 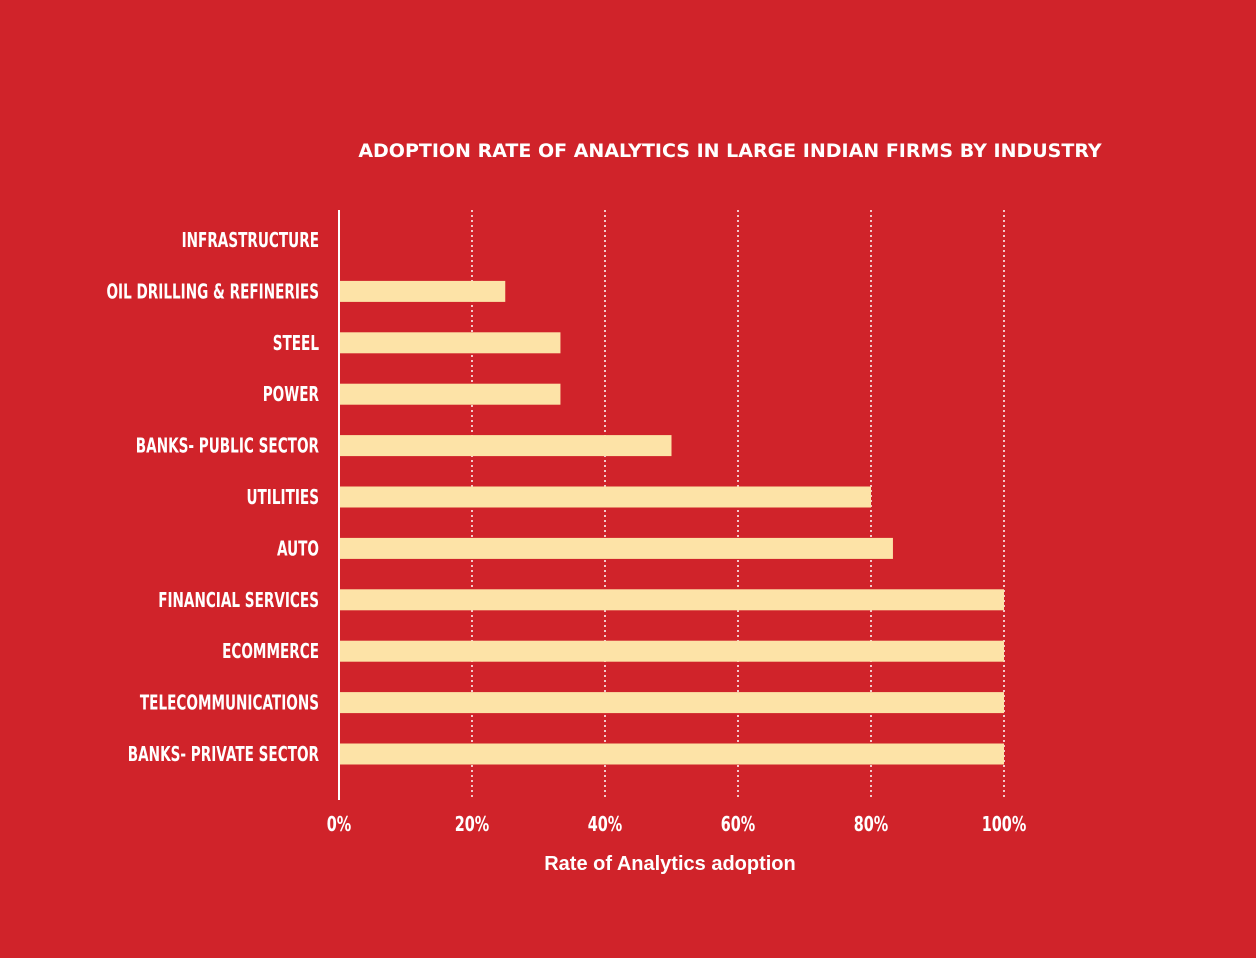 What do you see at coordinates (229, 703) in the screenshot?
I see `category-label: TELECOMMUNICATIONS` at bounding box center [229, 703].